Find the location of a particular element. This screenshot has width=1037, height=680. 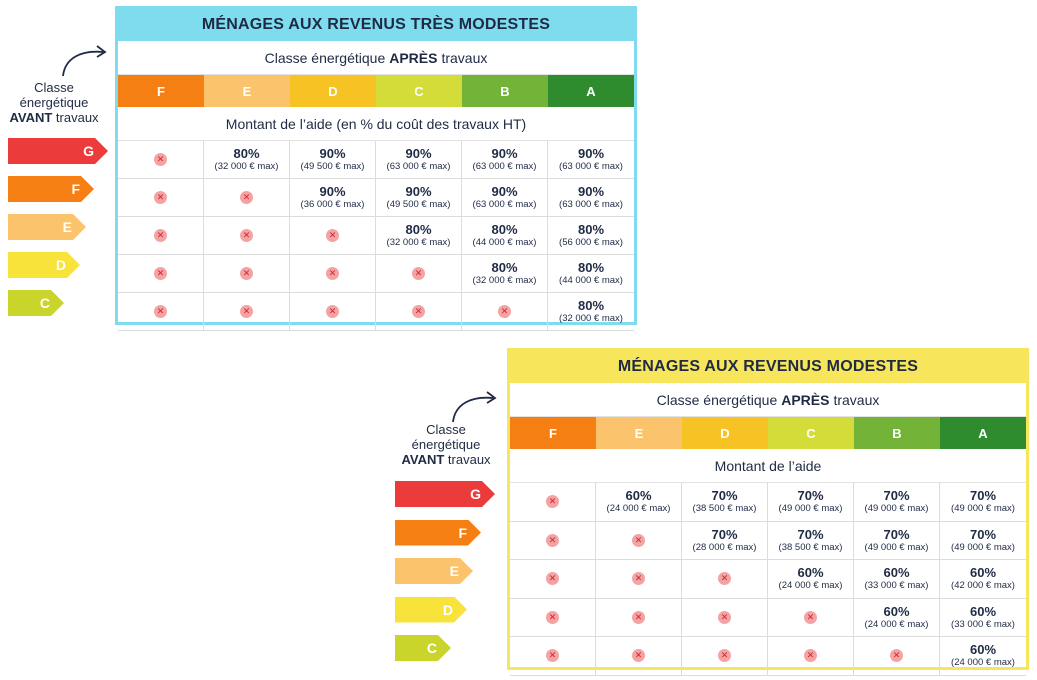

side-label-avant: Classe énergétique AVANT travaux is located at coordinates (54, 102).